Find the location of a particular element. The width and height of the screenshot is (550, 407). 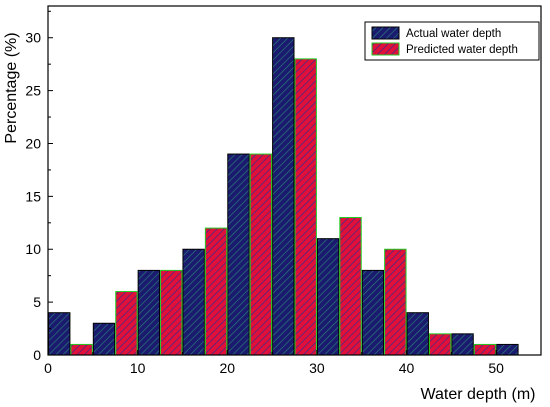

bar-predicted-42.5 is located at coordinates (440, 344).